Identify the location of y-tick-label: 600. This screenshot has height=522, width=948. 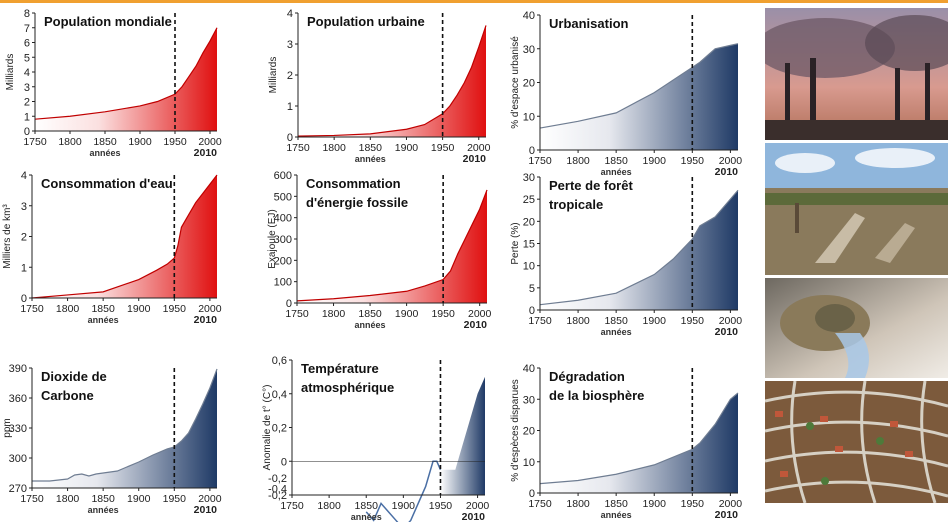
(283, 176).